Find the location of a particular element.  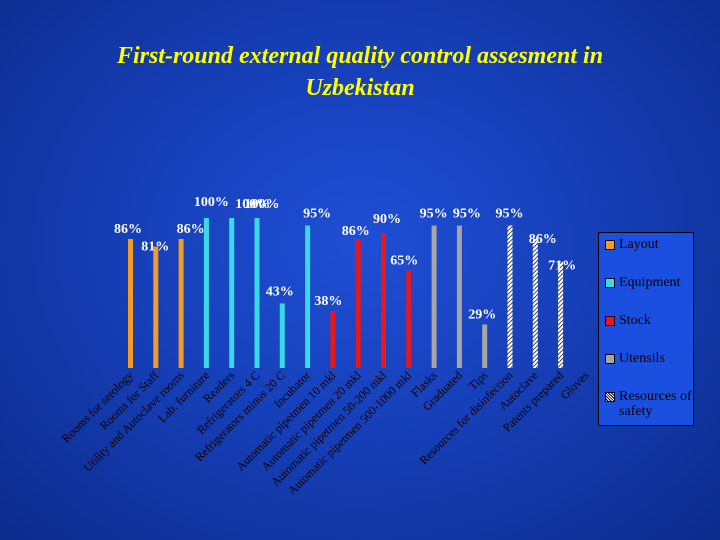

value-label-15: 29% is located at coordinates (482, 315).